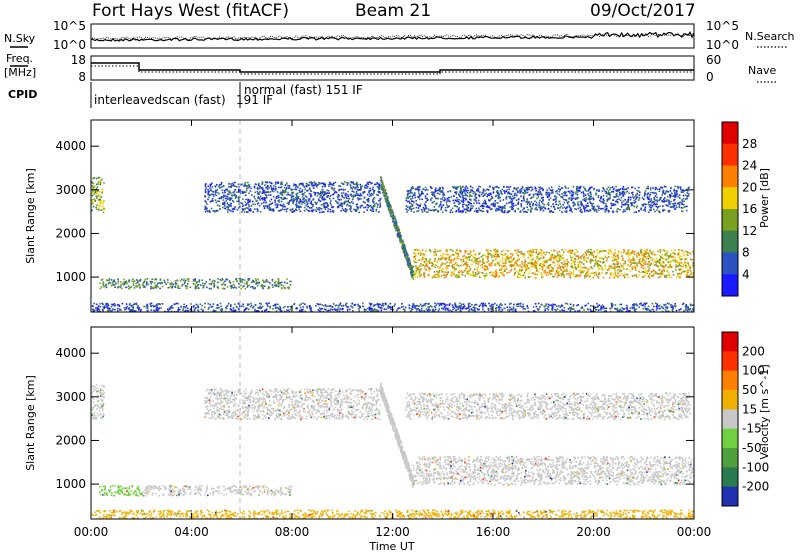 The height and width of the screenshot is (554, 800). I want to click on colorbar-tick-label: 50, so click(749, 390).